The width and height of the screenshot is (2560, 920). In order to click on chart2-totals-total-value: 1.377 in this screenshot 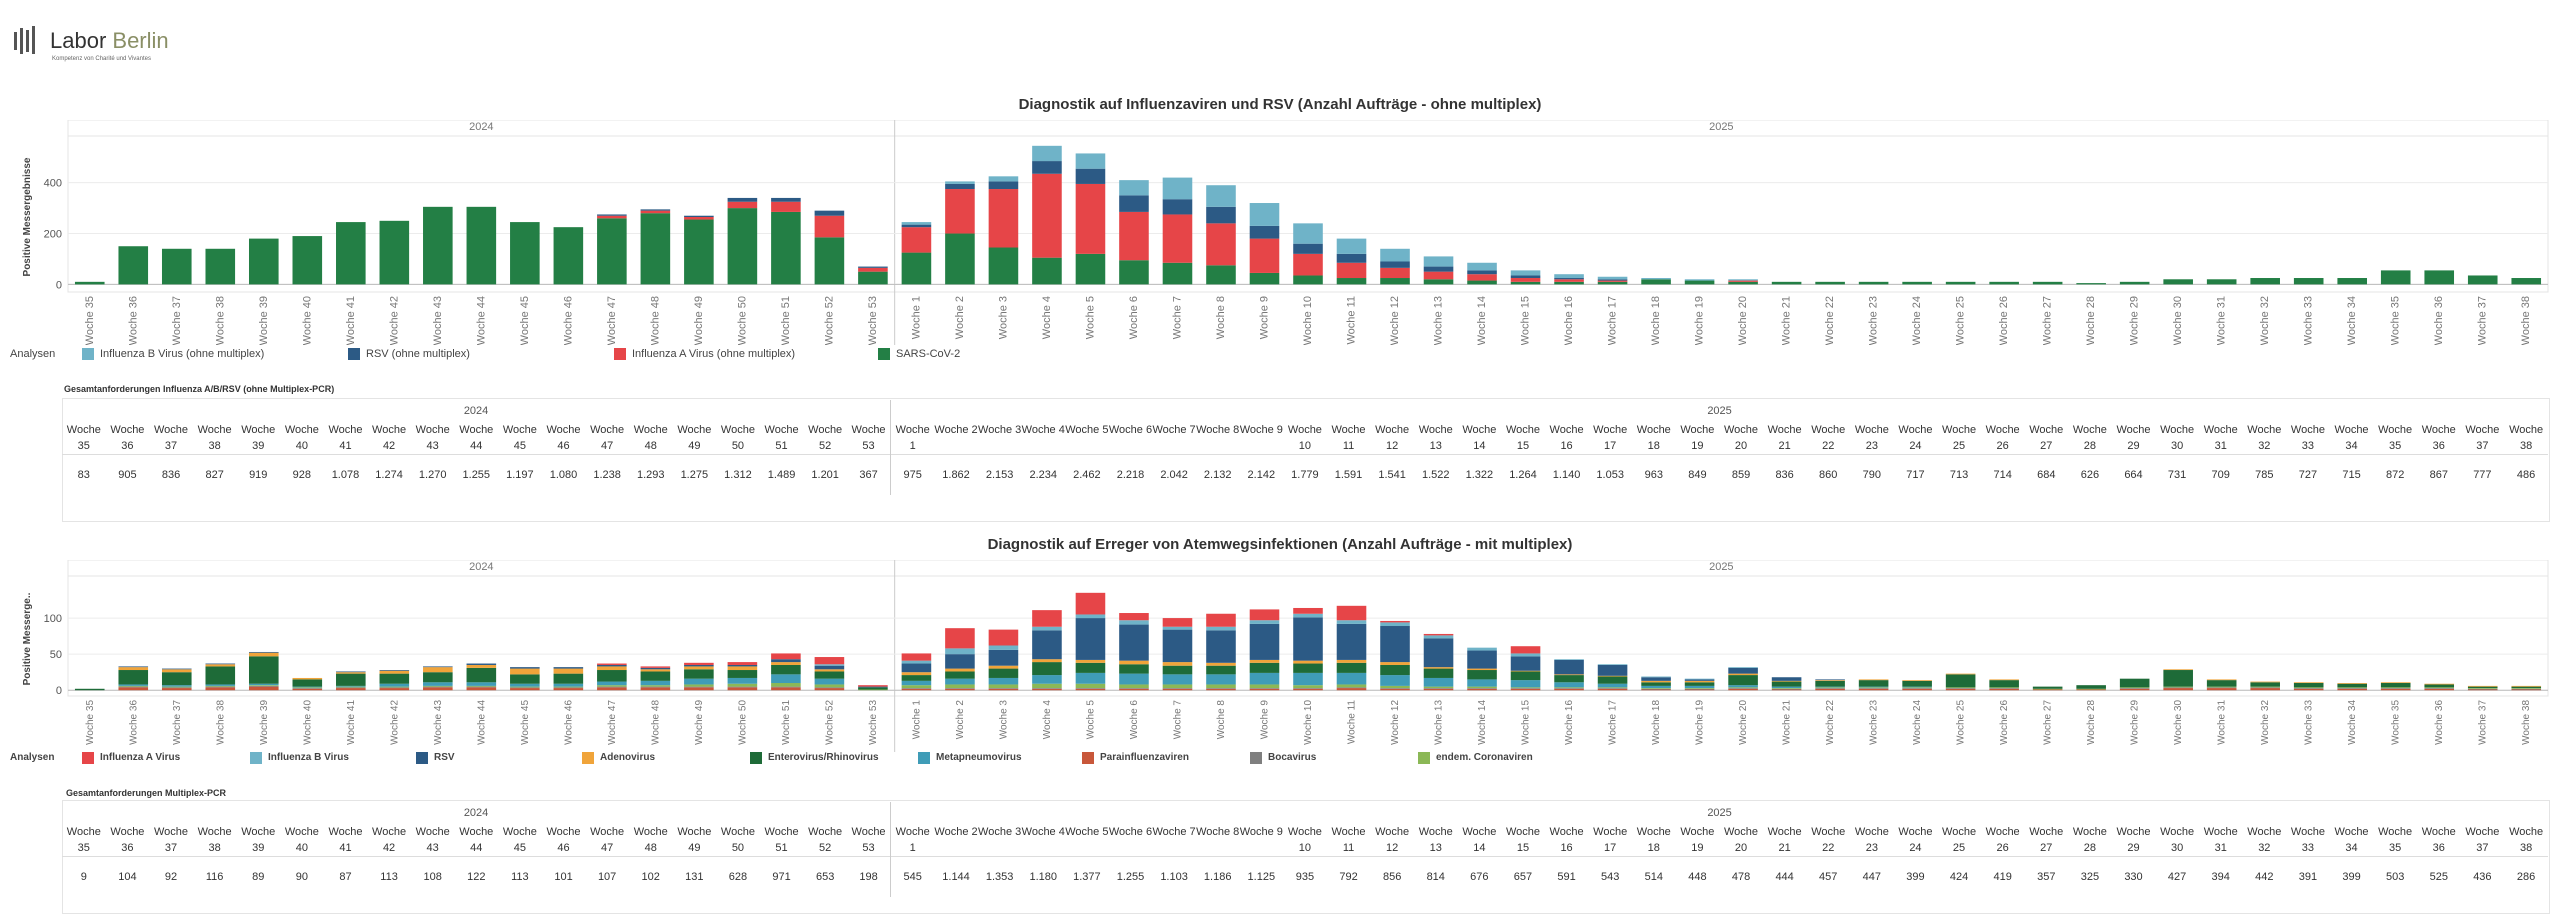, I will do `click(1087, 876)`.